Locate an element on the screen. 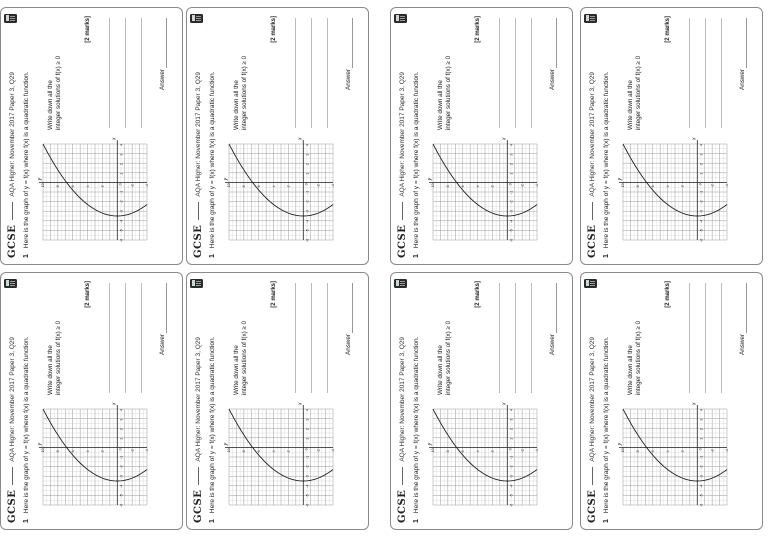 This screenshot has height=540, width=780. y-tick-label: 8 is located at coordinates (58, 186).